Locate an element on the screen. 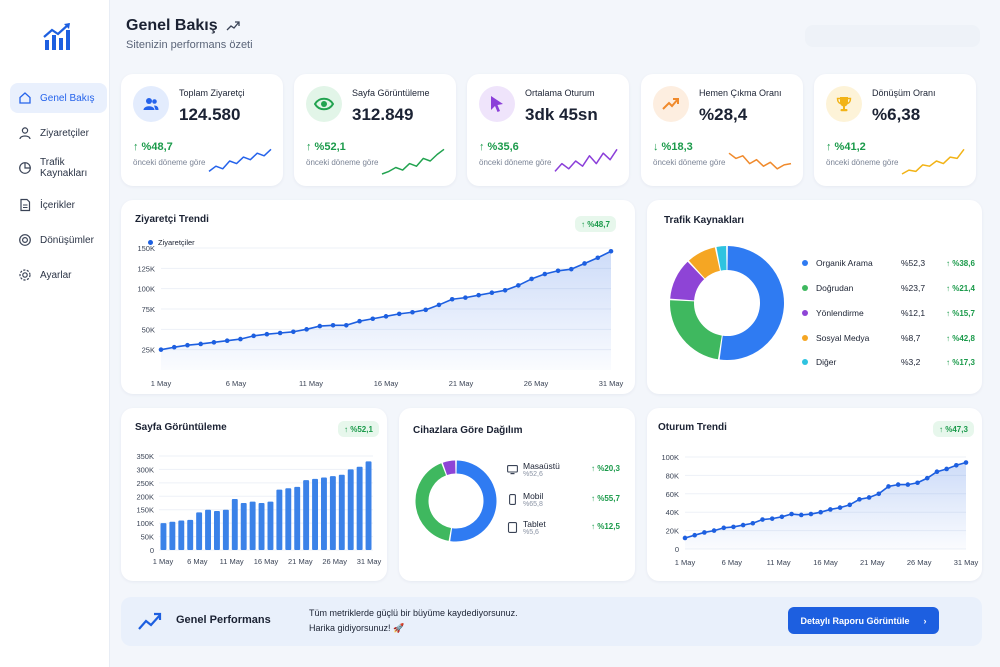 The image size is (1000, 667). page-subtitle: Sitenizin performans özeti is located at coordinates (189, 45).